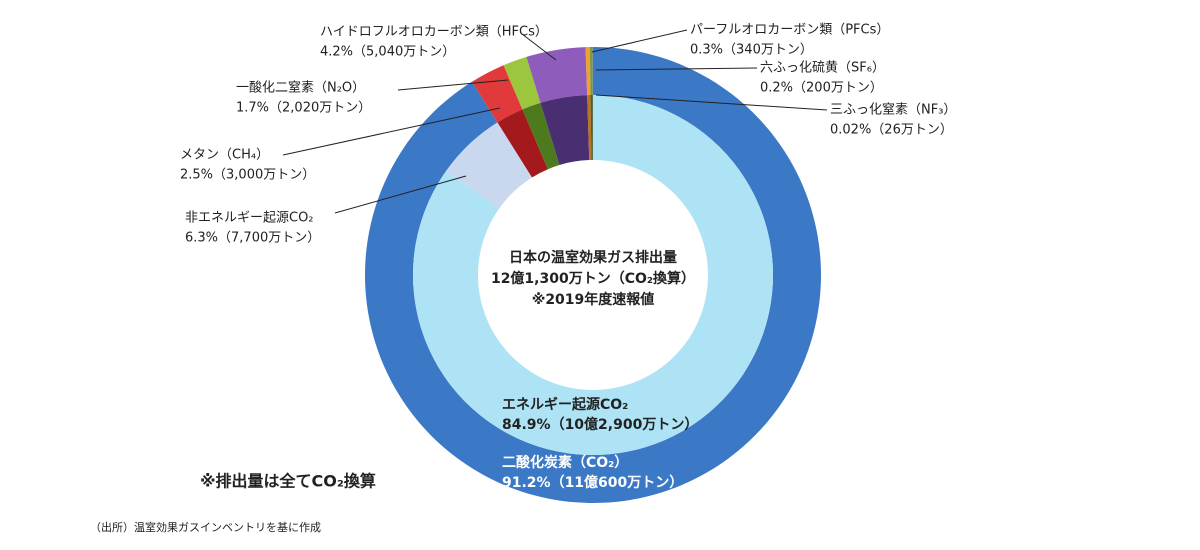 The width and height of the screenshot is (1200, 550). Describe the element at coordinates (893, 110) in the screenshot. I see `segment-label: 三ふっ化窒素（NF₃）` at that location.